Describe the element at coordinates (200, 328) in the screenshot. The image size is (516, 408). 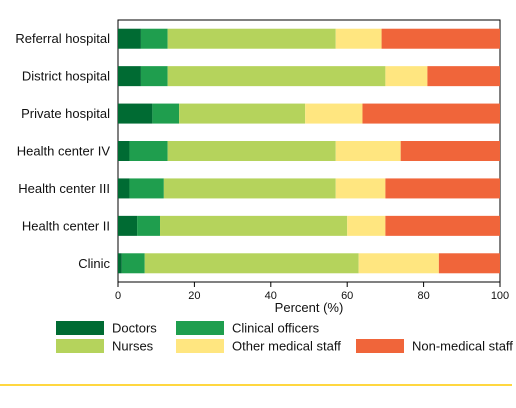
I see `legend-swatch-clinical-officers` at that location.